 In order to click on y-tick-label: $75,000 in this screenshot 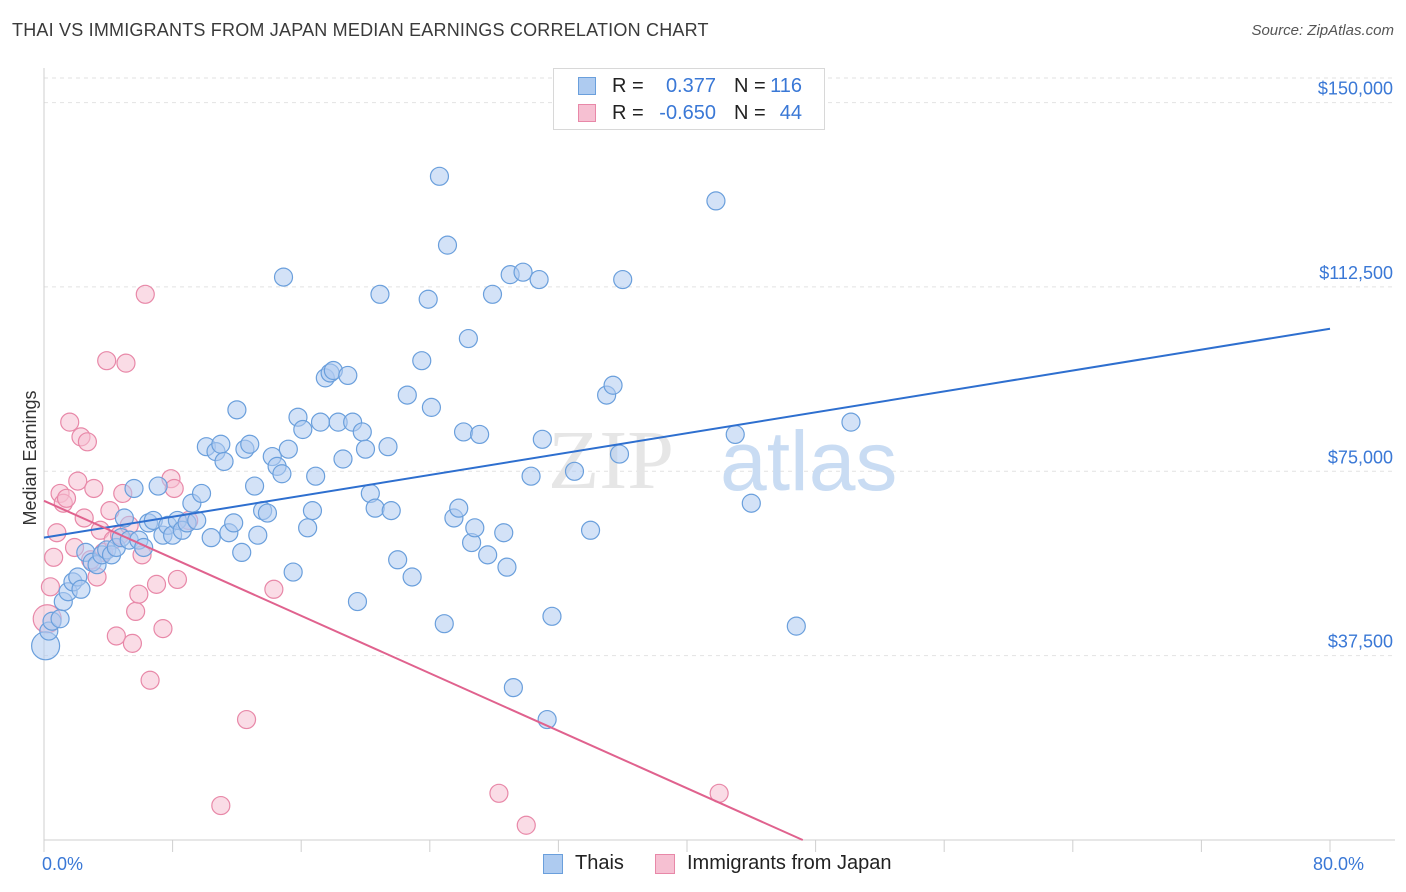, I will do `click(1360, 457)`.